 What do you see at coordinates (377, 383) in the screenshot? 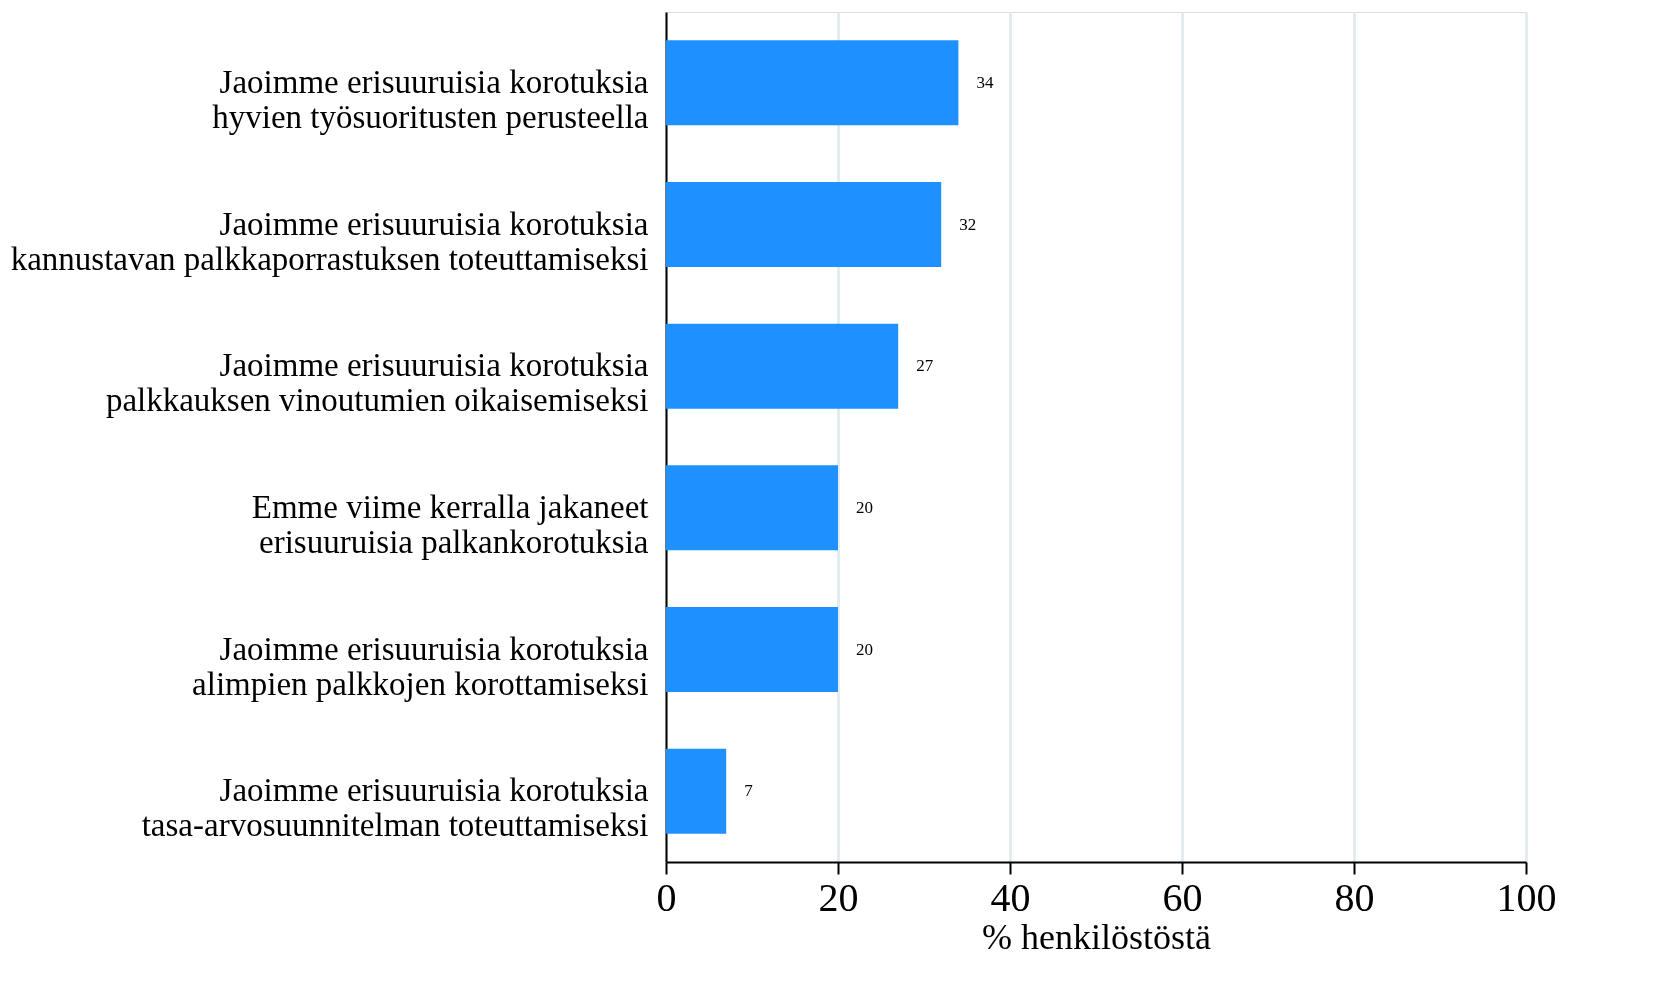
I see `y-tick-label: Jaoimme erisuuruisia korotuksia palkkauksen vinoutumien oikaisemiseksi` at bounding box center [377, 383].